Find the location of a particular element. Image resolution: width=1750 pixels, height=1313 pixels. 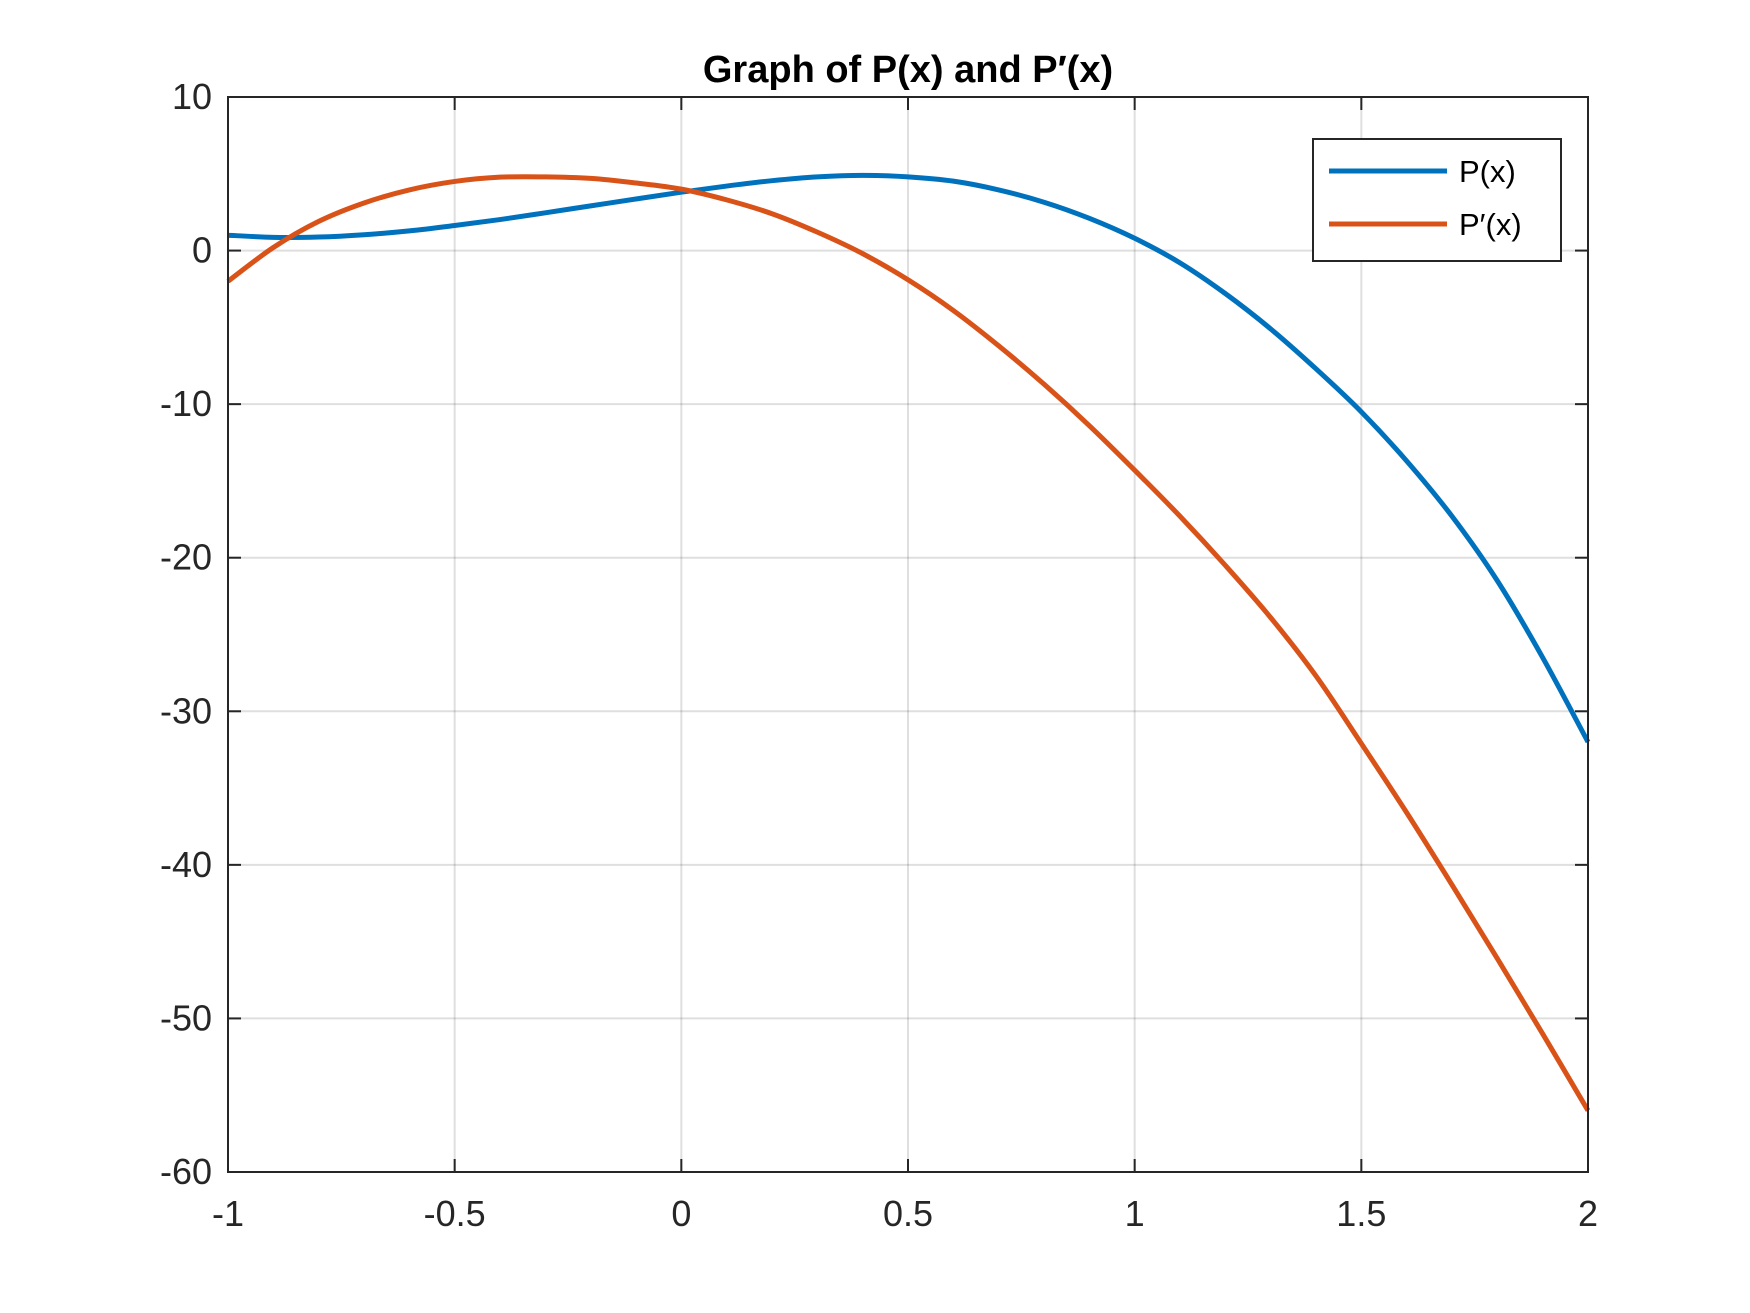

y-tick-label: 10 is located at coordinates (192, 96).